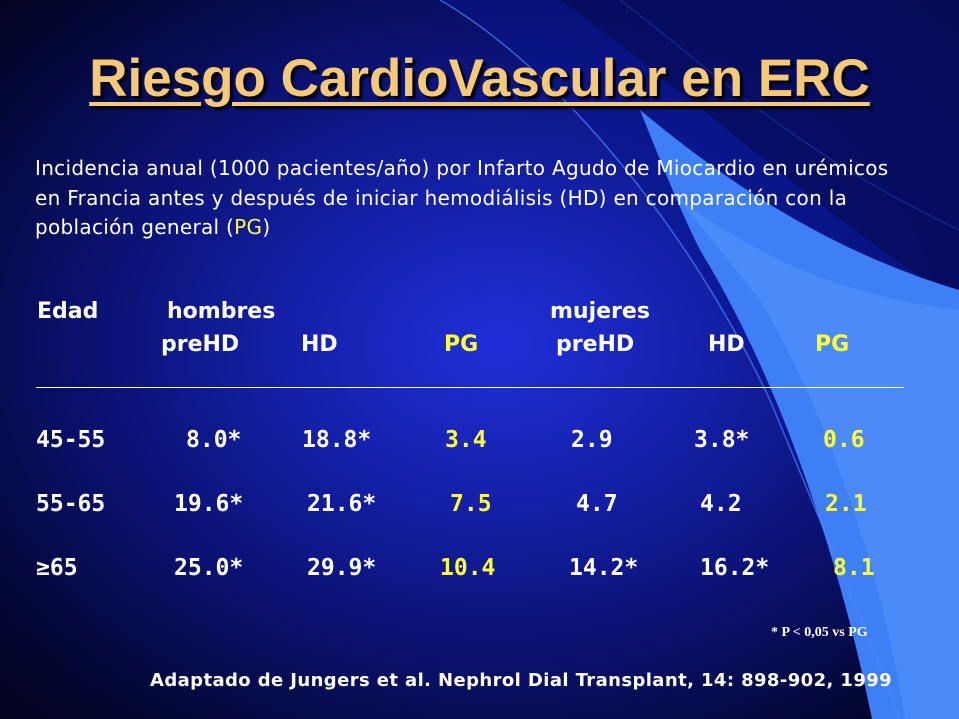 The image size is (959, 719). I want to click on table-cell: 3.4, so click(466, 440).